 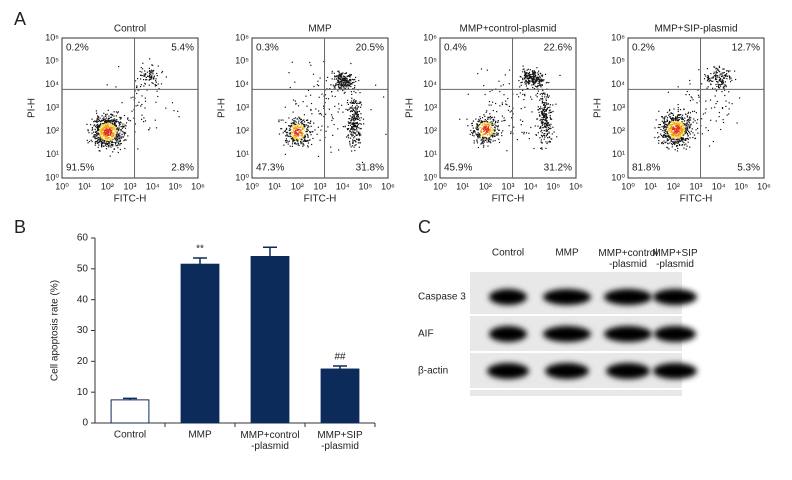 What do you see at coordinates (430, 107) in the screenshot?
I see `y-tick-label: 10³` at bounding box center [430, 107].